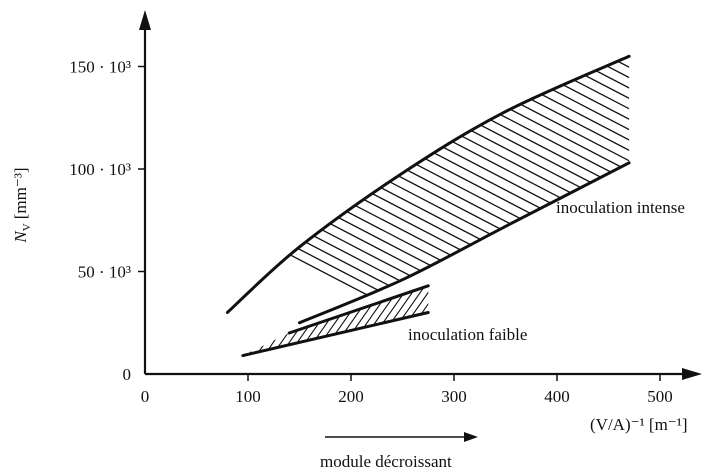 The width and height of the screenshot is (720, 470). I want to click on x-tick-label: 100, so click(248, 396).